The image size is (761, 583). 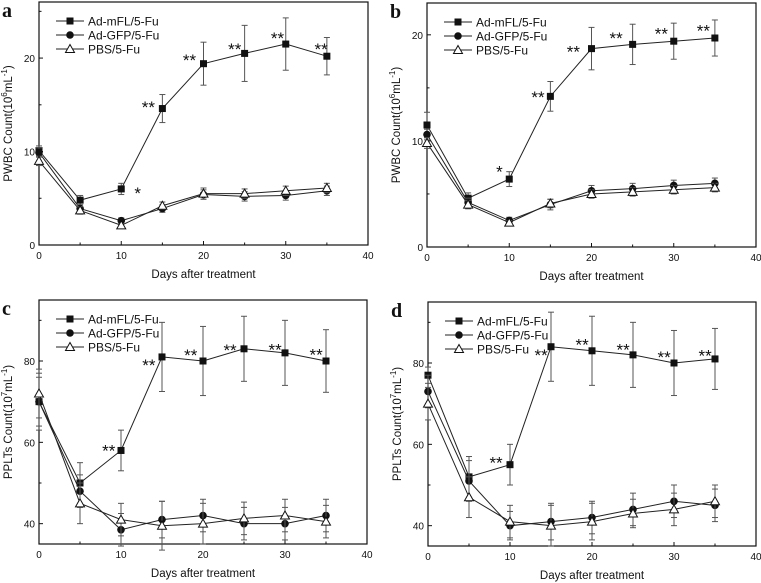 I want to click on y-axis-label-part: 7, so click(x=393, y=395).